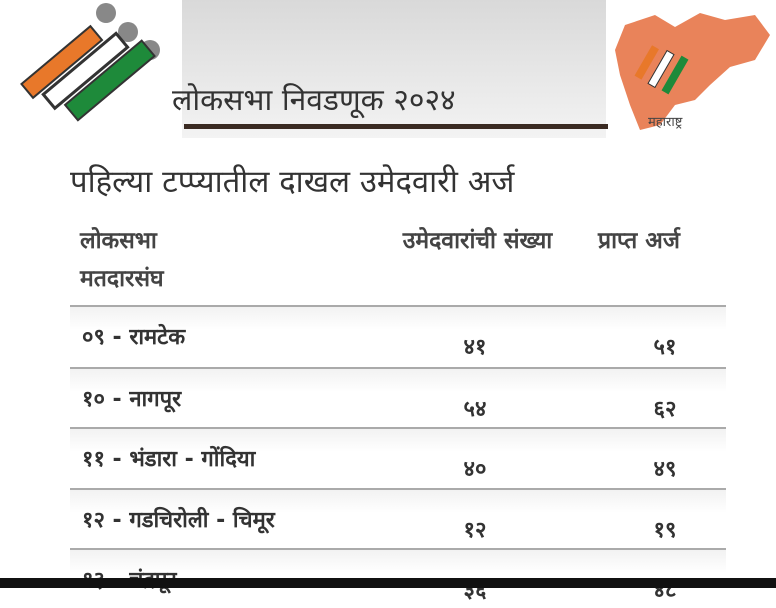  I want to click on candidates-cell: १२, so click(475, 530).